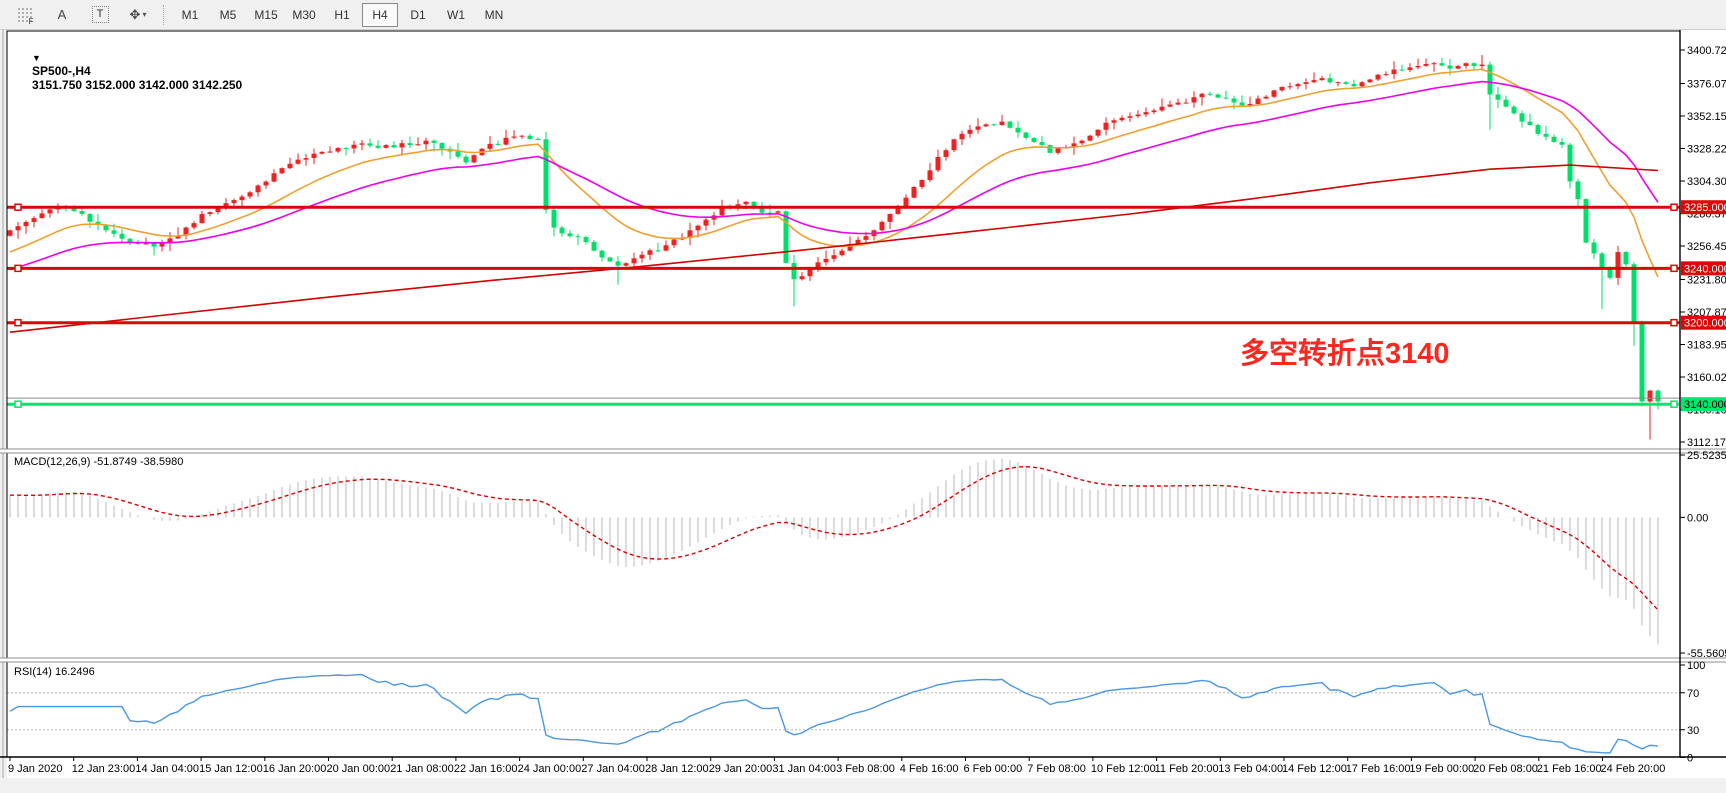  Describe the element at coordinates (486, 769) in the screenshot. I see `time-axis-label: 22 Jan 16:00` at that location.